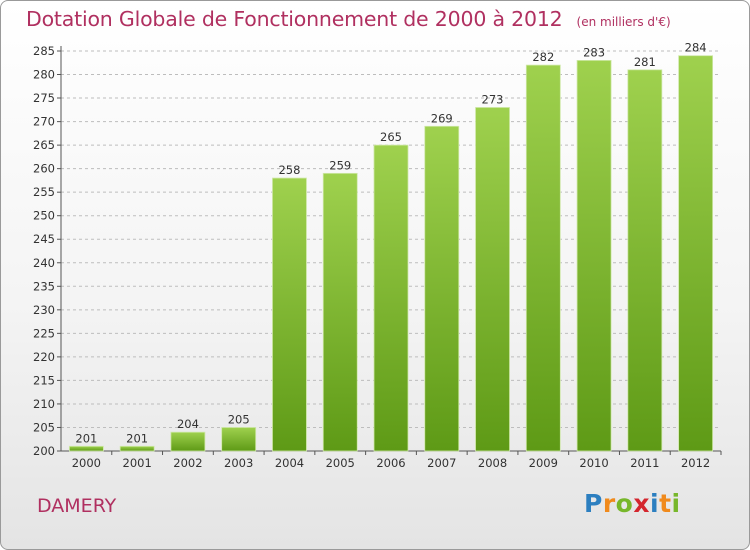  I want to click on bar-2002, so click(188, 441).